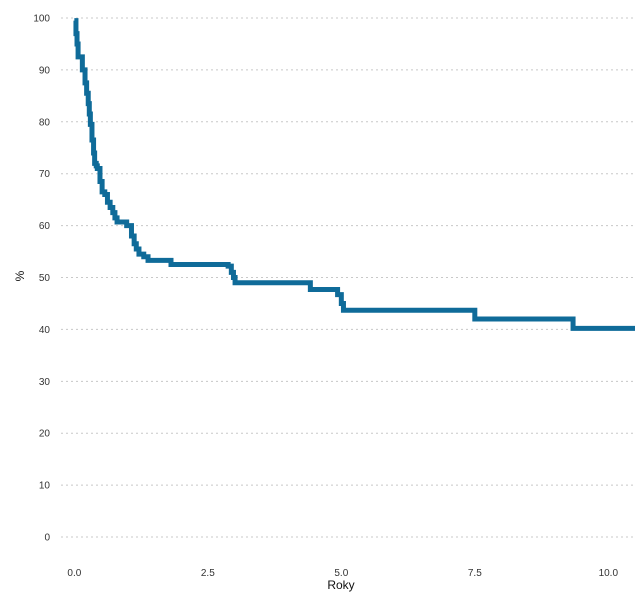 Image resolution: width=635 pixels, height=592 pixels. What do you see at coordinates (41, 19) in the screenshot?
I see `y-tick-label: 100` at bounding box center [41, 19].